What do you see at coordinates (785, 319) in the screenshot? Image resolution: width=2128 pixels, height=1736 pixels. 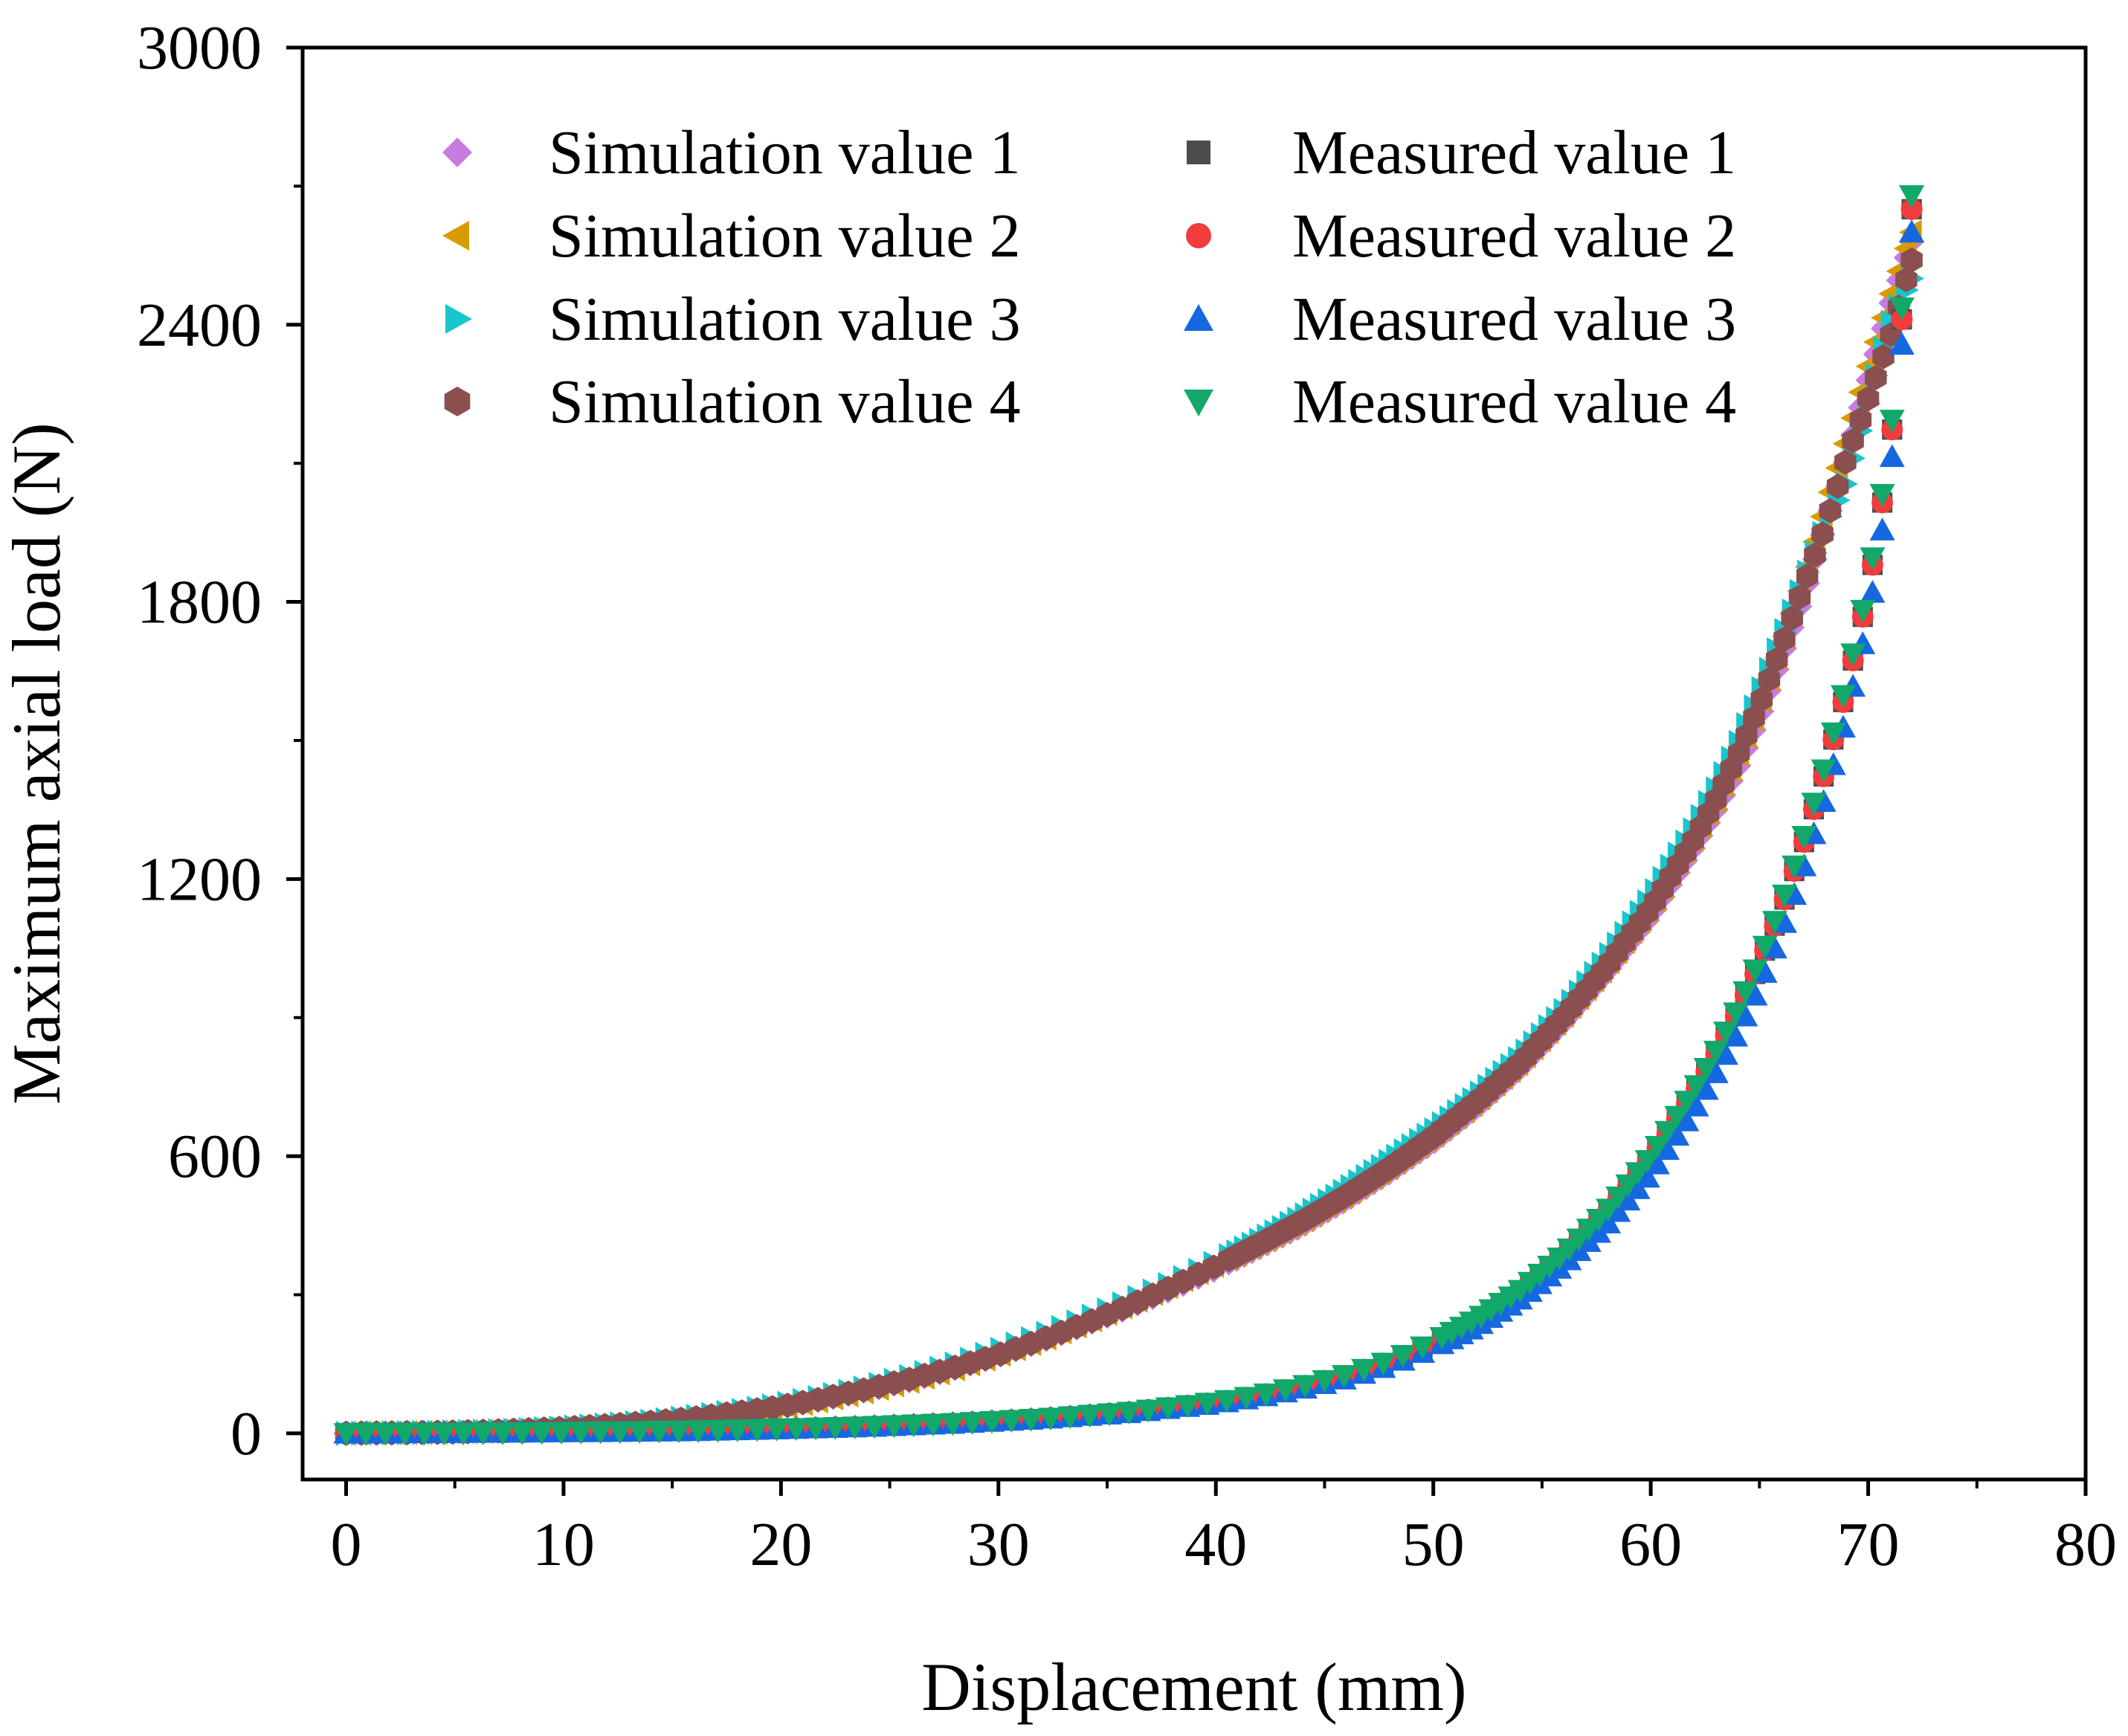 I see `legend-label: Simulation value 3` at bounding box center [785, 319].